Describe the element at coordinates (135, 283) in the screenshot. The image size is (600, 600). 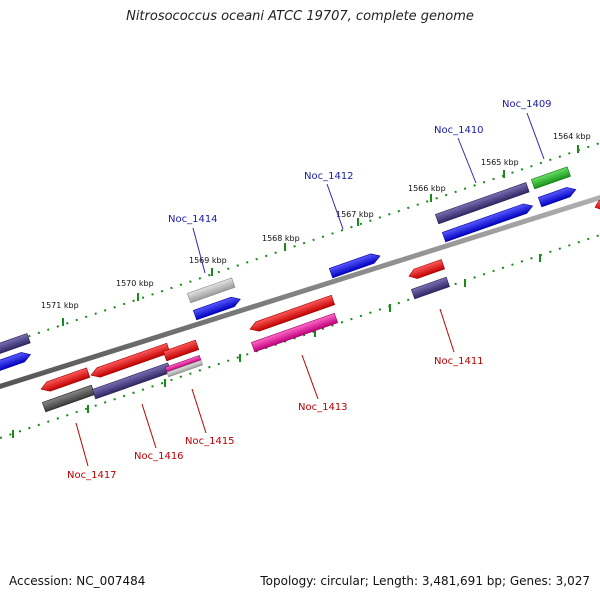
I see `ruler-label-1570: 1570 kbp` at that location.